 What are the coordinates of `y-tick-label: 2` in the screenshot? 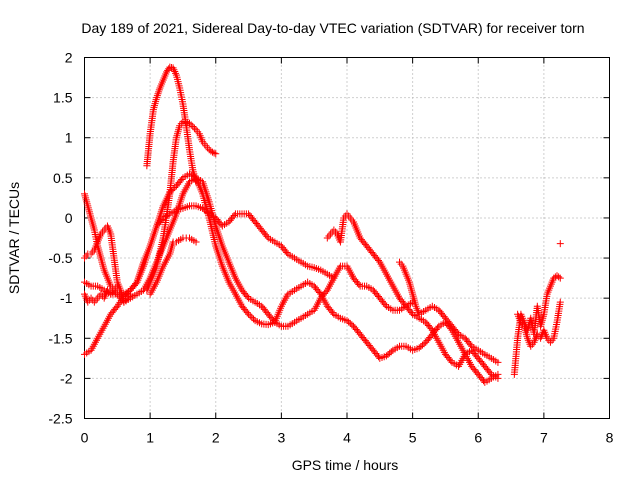 It's located at (69, 58).